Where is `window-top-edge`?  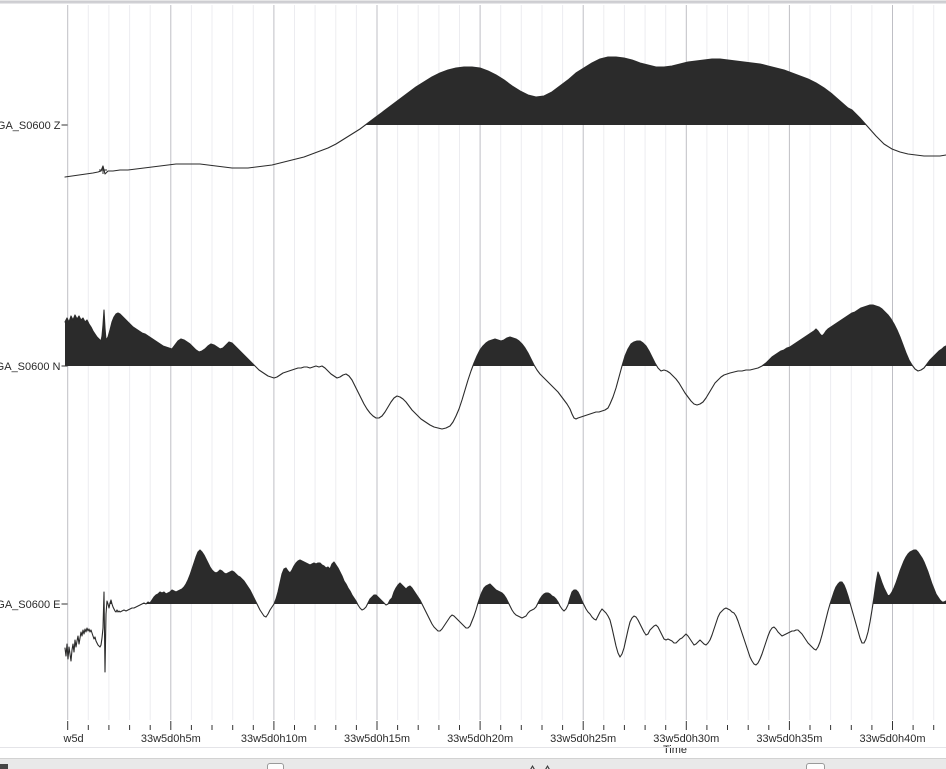
window-top-edge is located at coordinates (473, 2).